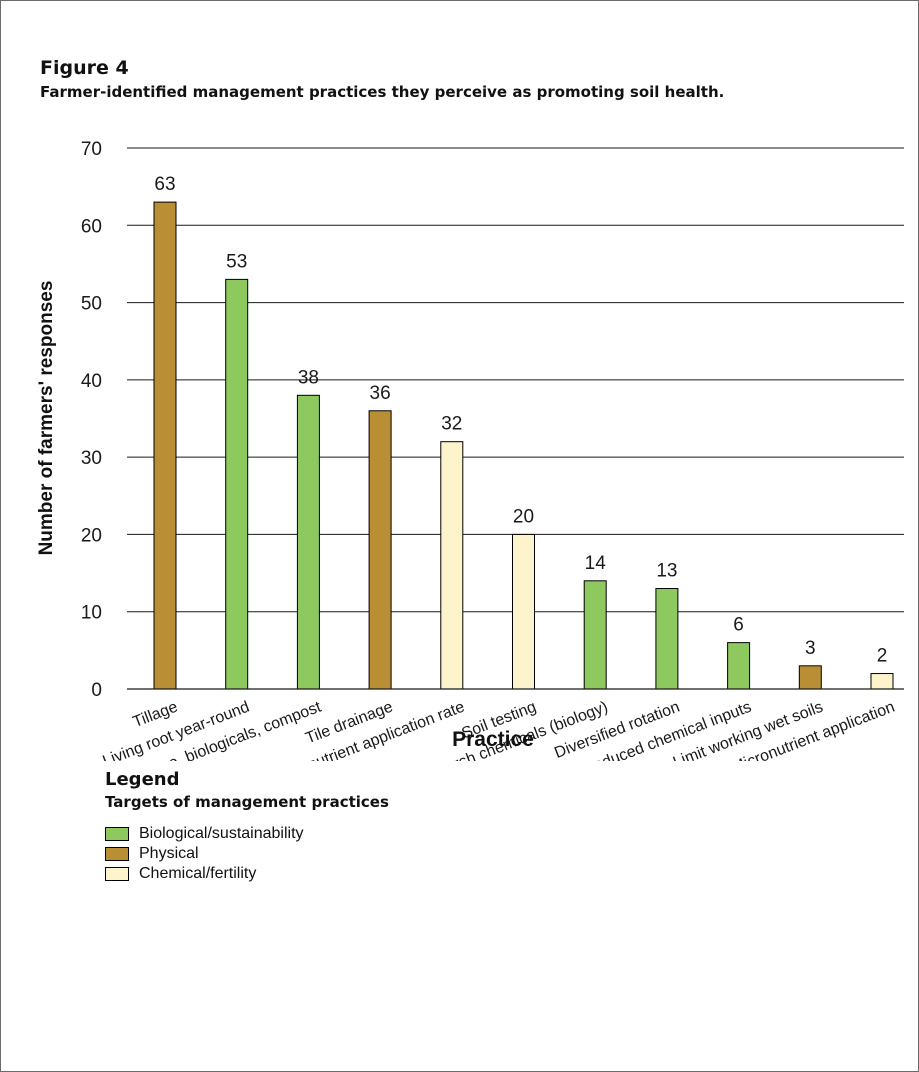 Image resolution: width=919 pixels, height=1072 pixels. I want to click on legend-label-chemical: Chemical/fertility, so click(198, 873).